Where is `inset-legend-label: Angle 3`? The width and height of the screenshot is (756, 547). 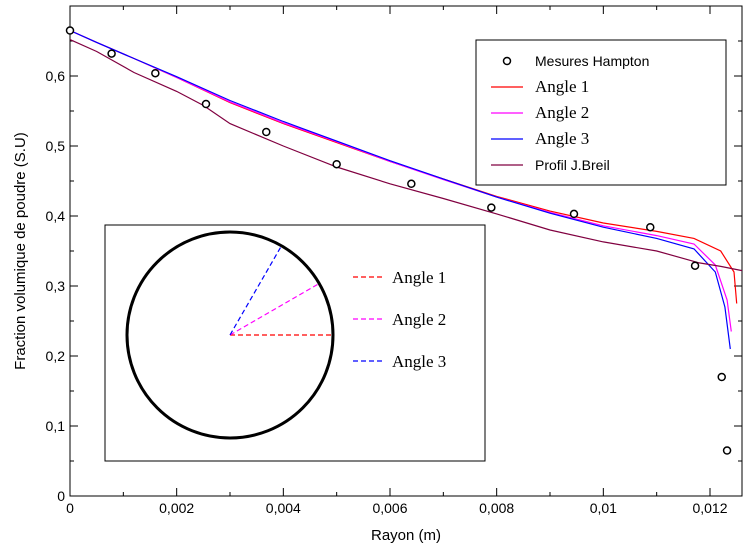
inset-legend-label: Angle 3 is located at coordinates (419, 361).